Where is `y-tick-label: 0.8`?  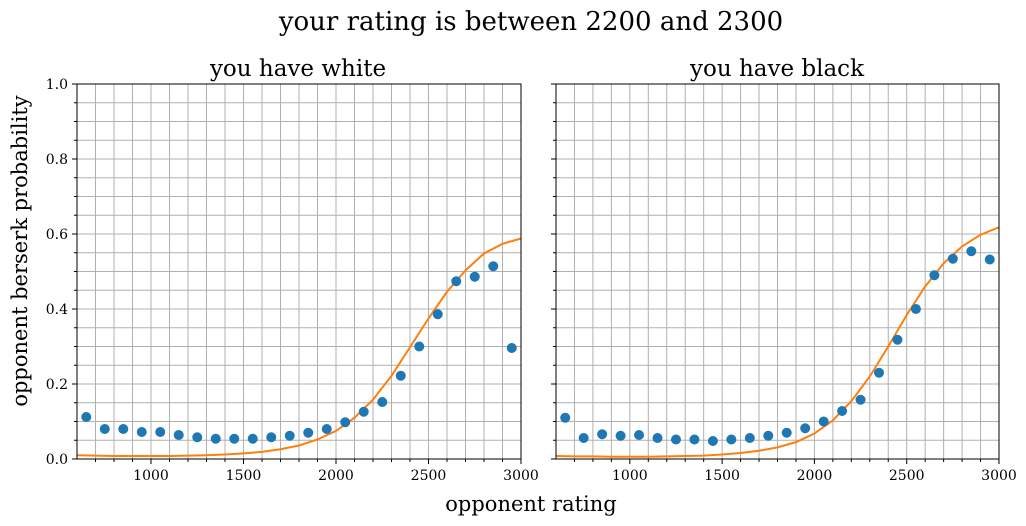 y-tick-label: 0.8 is located at coordinates (57, 160).